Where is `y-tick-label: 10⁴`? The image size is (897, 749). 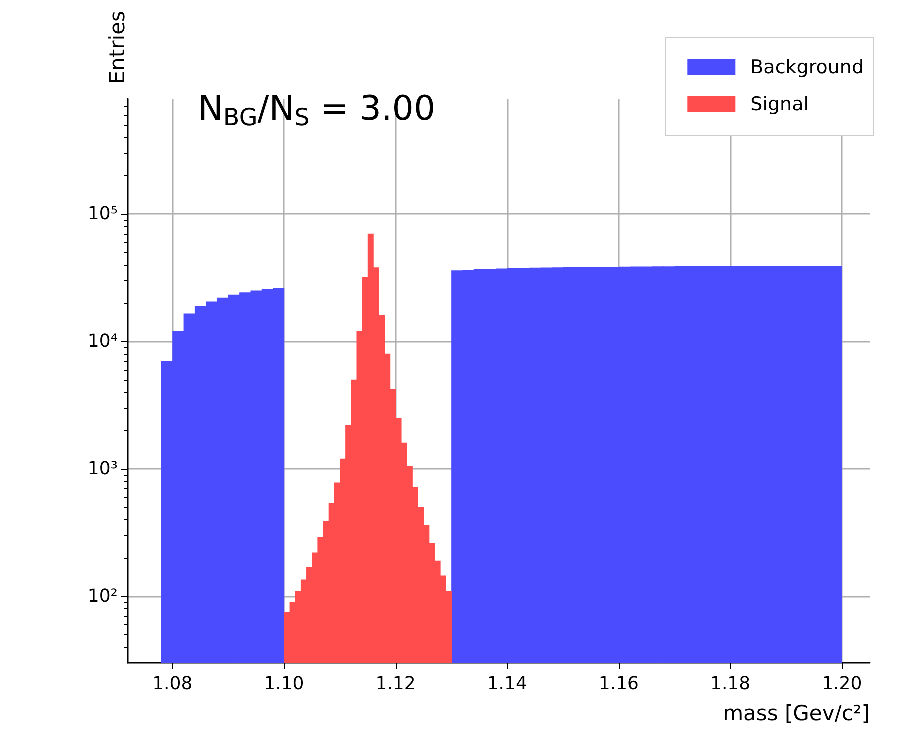
y-tick-label: 10⁴ is located at coordinates (103, 341).